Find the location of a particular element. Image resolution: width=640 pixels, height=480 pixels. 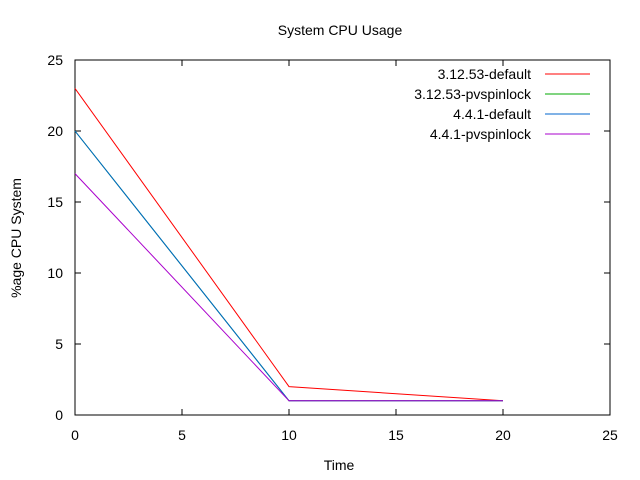

y-tick-label: 25 is located at coordinates (55, 60).